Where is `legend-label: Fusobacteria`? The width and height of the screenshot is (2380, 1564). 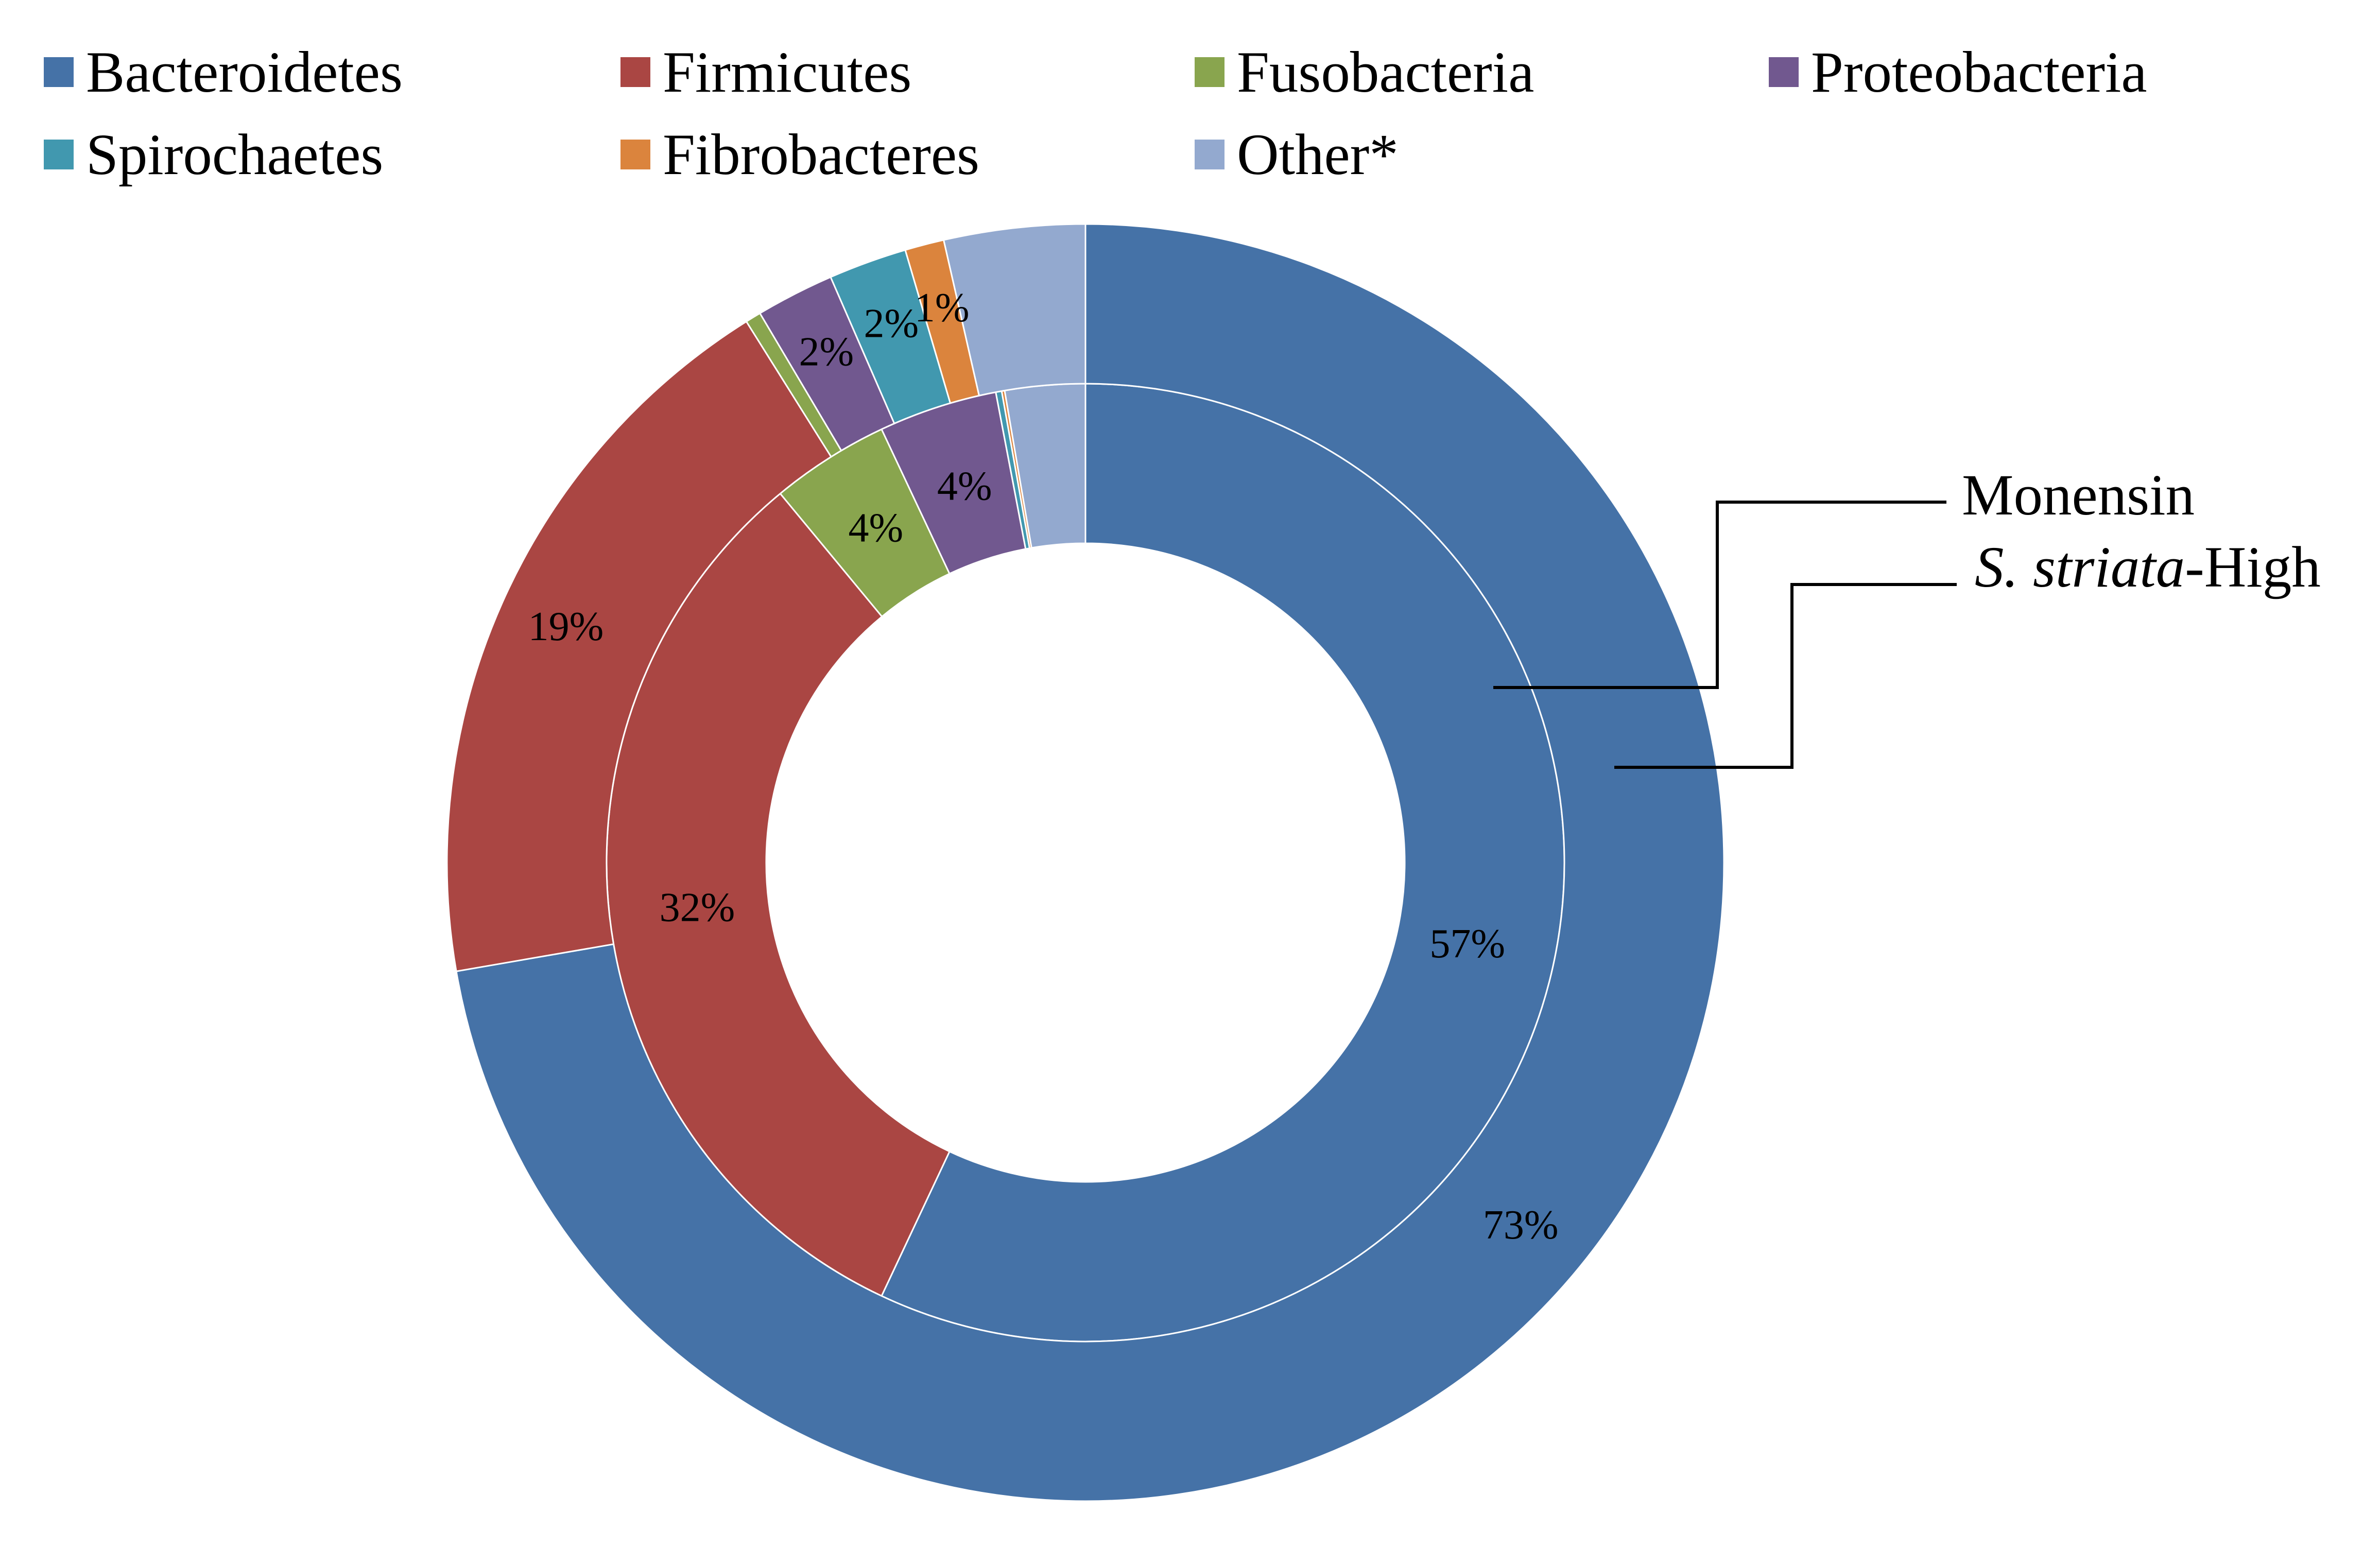
legend-label: Fusobacteria is located at coordinates (1385, 72).